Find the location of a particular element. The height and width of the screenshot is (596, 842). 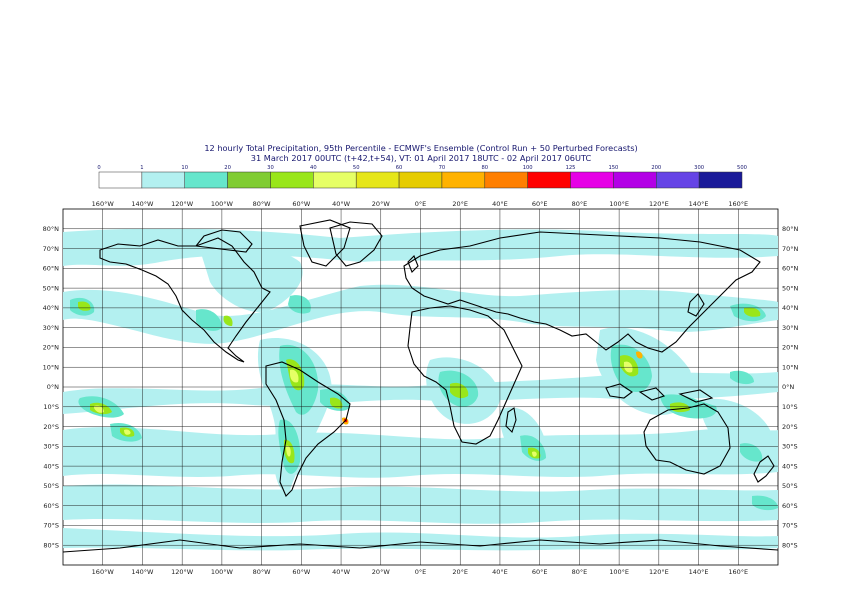

lat-label-left: 80°S is located at coordinates (51, 545).